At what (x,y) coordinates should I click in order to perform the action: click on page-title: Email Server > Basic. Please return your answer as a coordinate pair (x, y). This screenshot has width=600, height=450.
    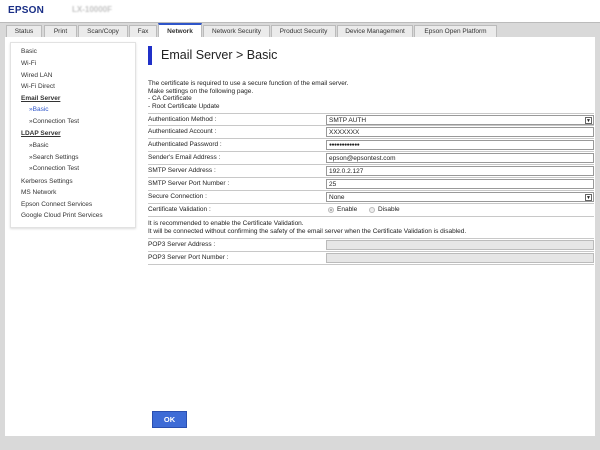
    Looking at the image, I should click on (212, 55).